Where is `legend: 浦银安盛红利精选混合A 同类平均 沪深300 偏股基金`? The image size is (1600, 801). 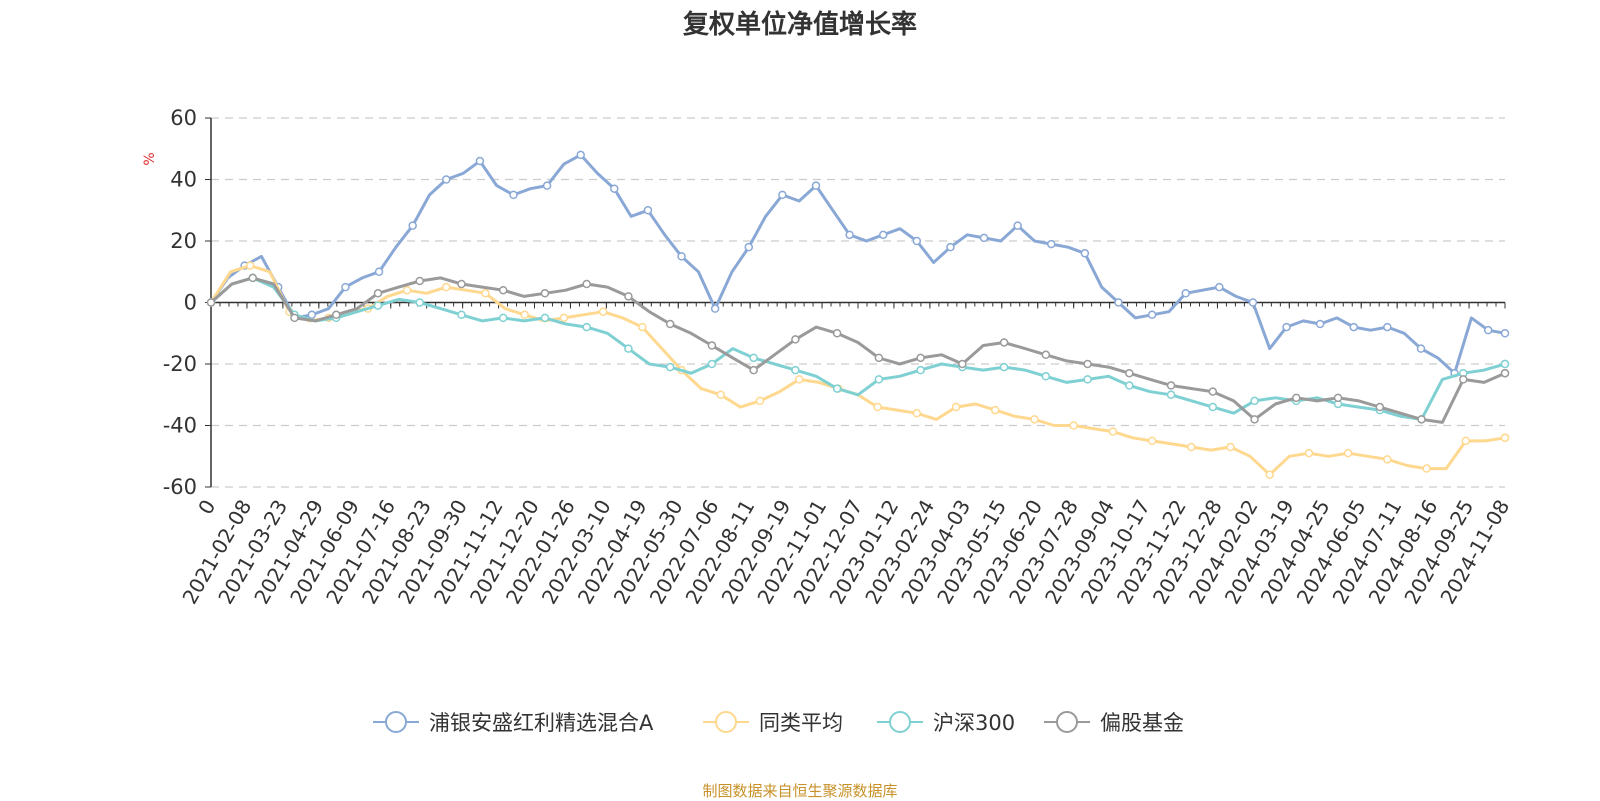
legend: 浦银安盛红利精选混合A 同类平均 沪深300 偏股基金 is located at coordinates (778, 723).